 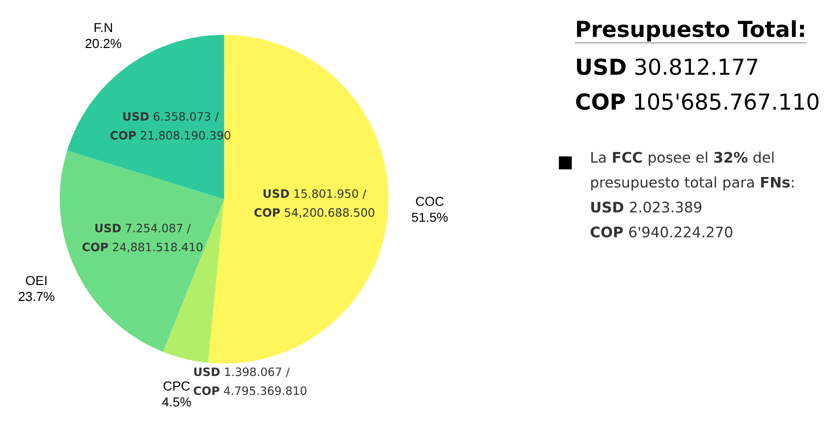 What do you see at coordinates (646, 206) in the screenshot?
I see `text: USD 2.023.389` at bounding box center [646, 206].